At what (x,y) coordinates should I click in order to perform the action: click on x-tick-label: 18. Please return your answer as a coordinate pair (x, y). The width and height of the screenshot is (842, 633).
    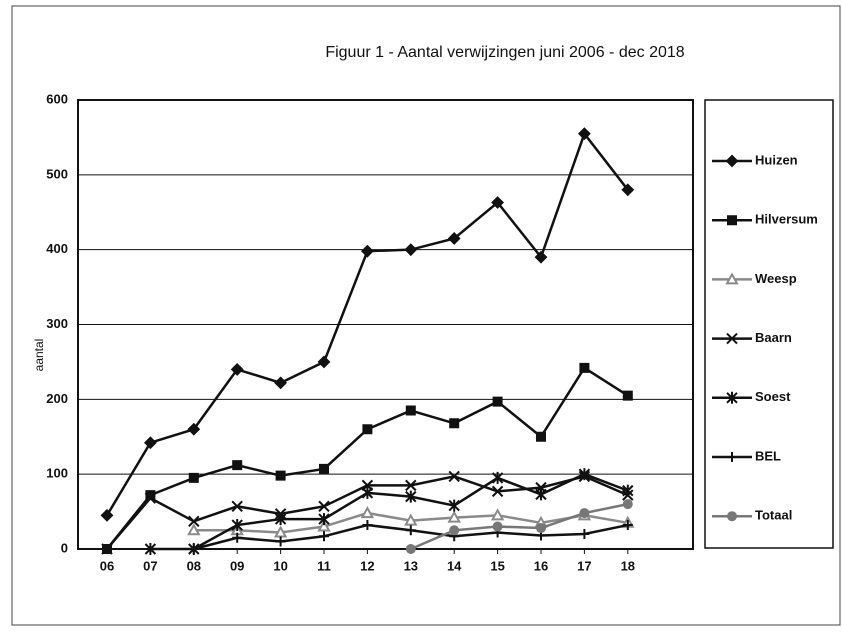
    Looking at the image, I should click on (628, 565).